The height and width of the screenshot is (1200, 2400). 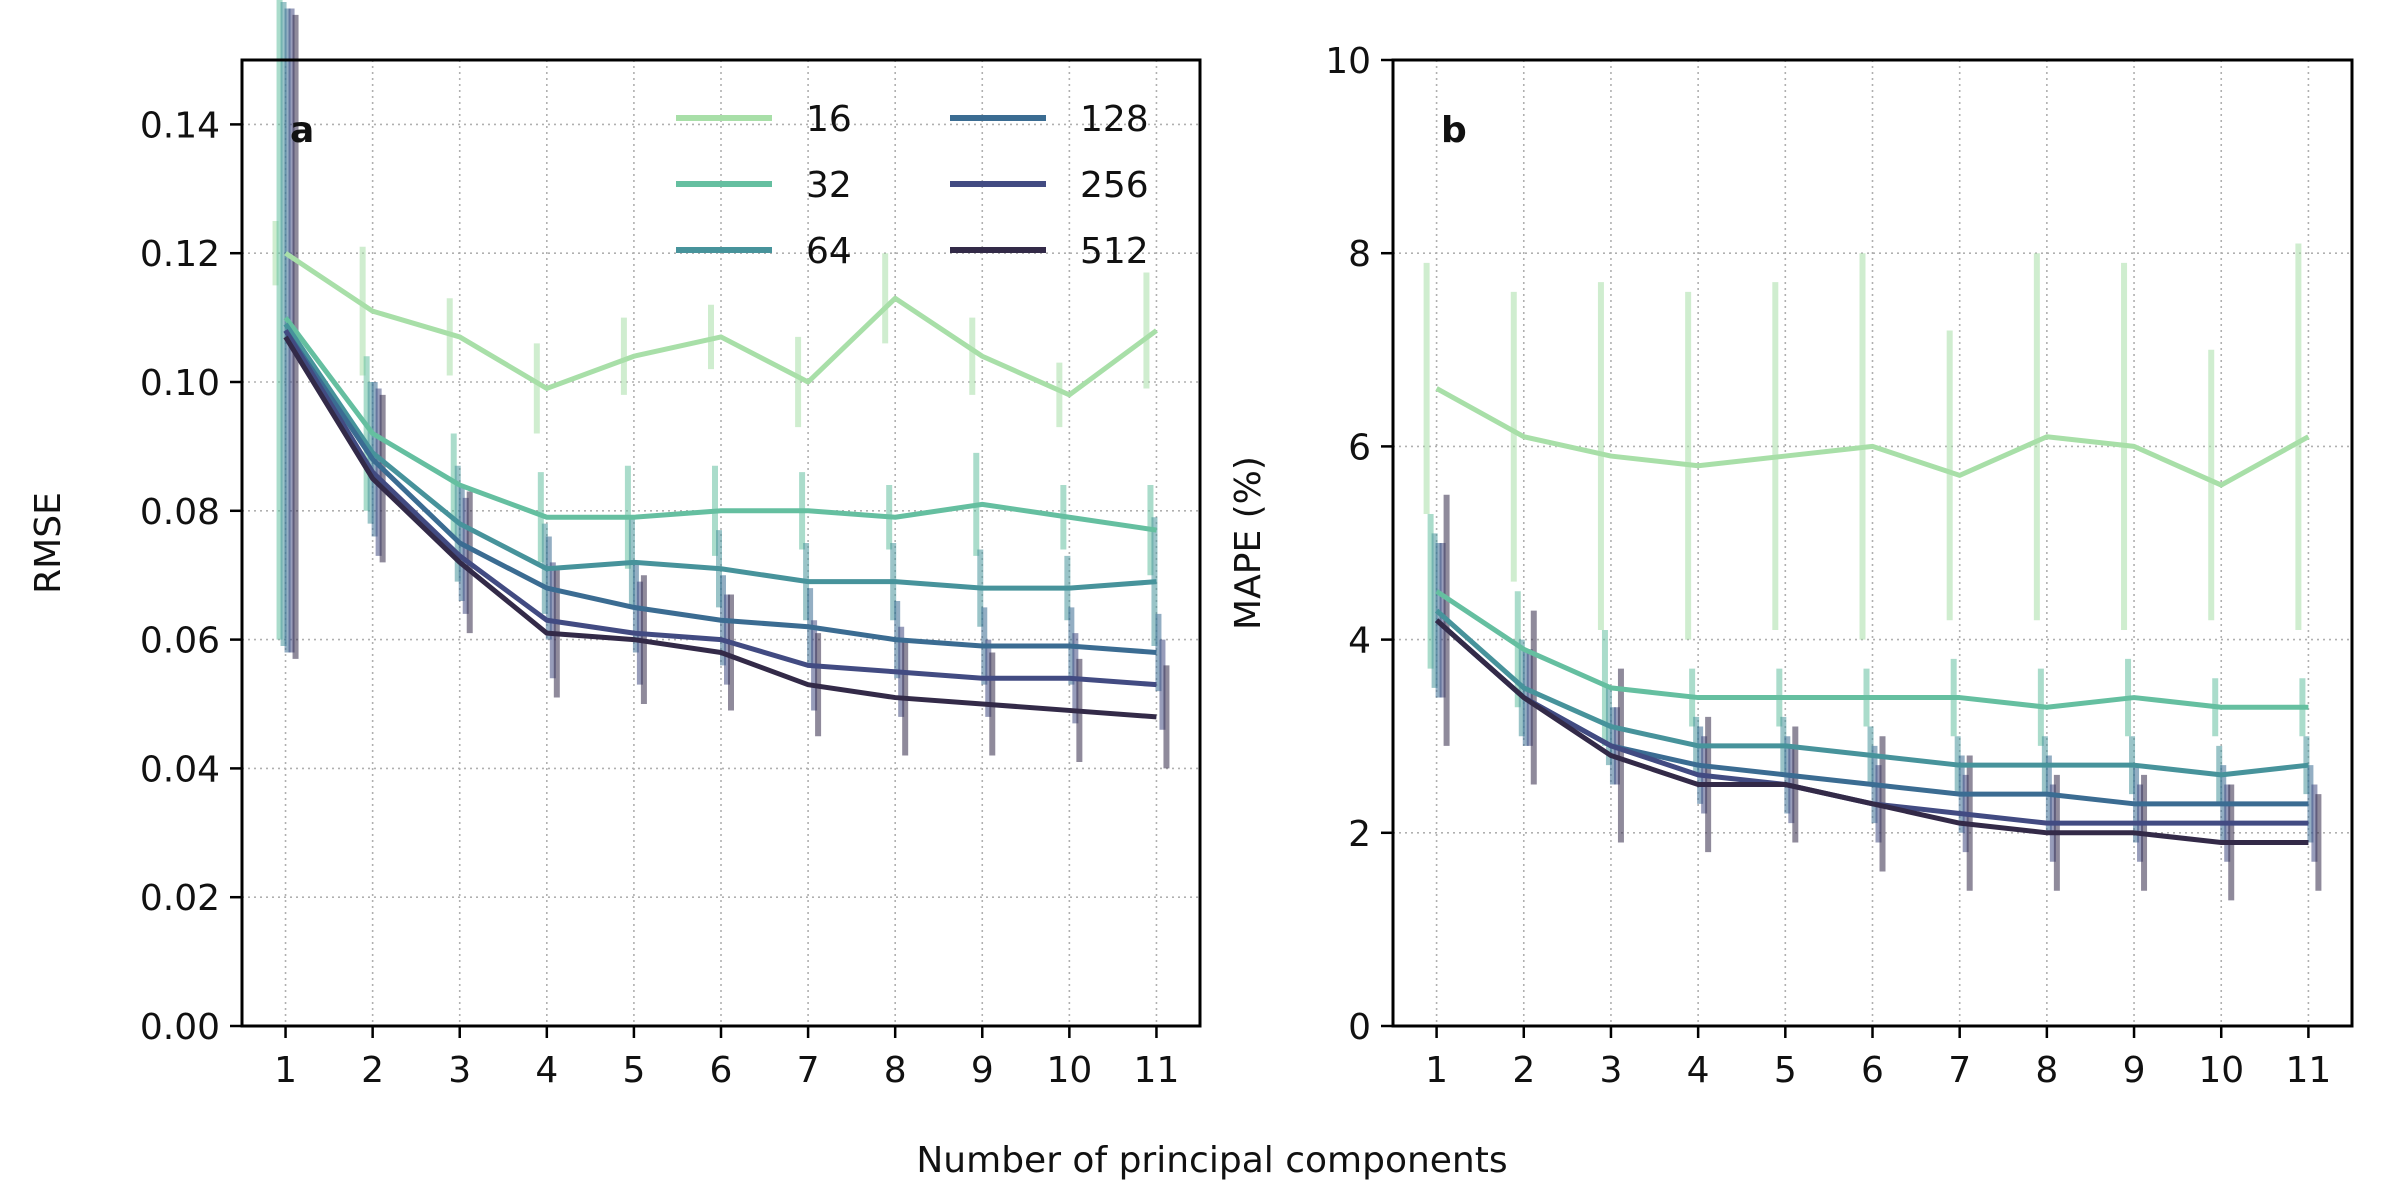 What do you see at coordinates (1359, 447) in the screenshot?
I see `y-tick-label: 6` at bounding box center [1359, 447].